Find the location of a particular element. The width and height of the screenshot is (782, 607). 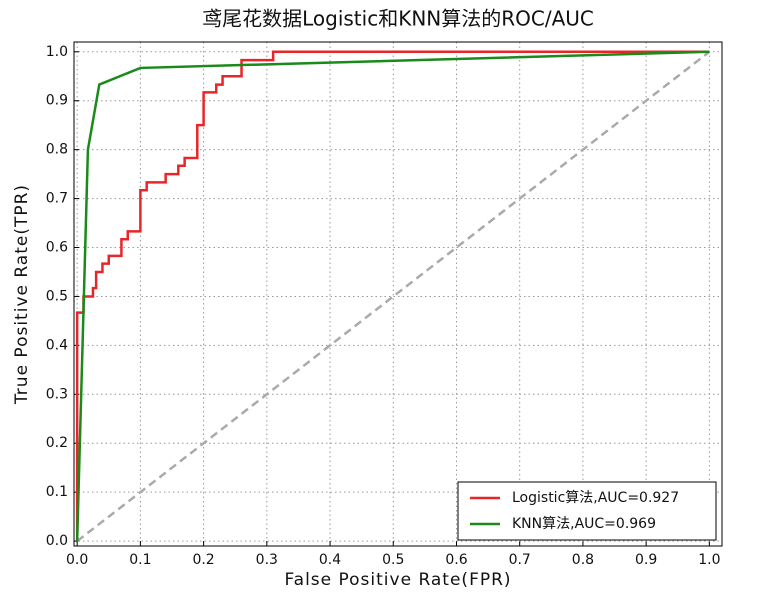

y-tick-label: 0.2 is located at coordinates (57, 443).